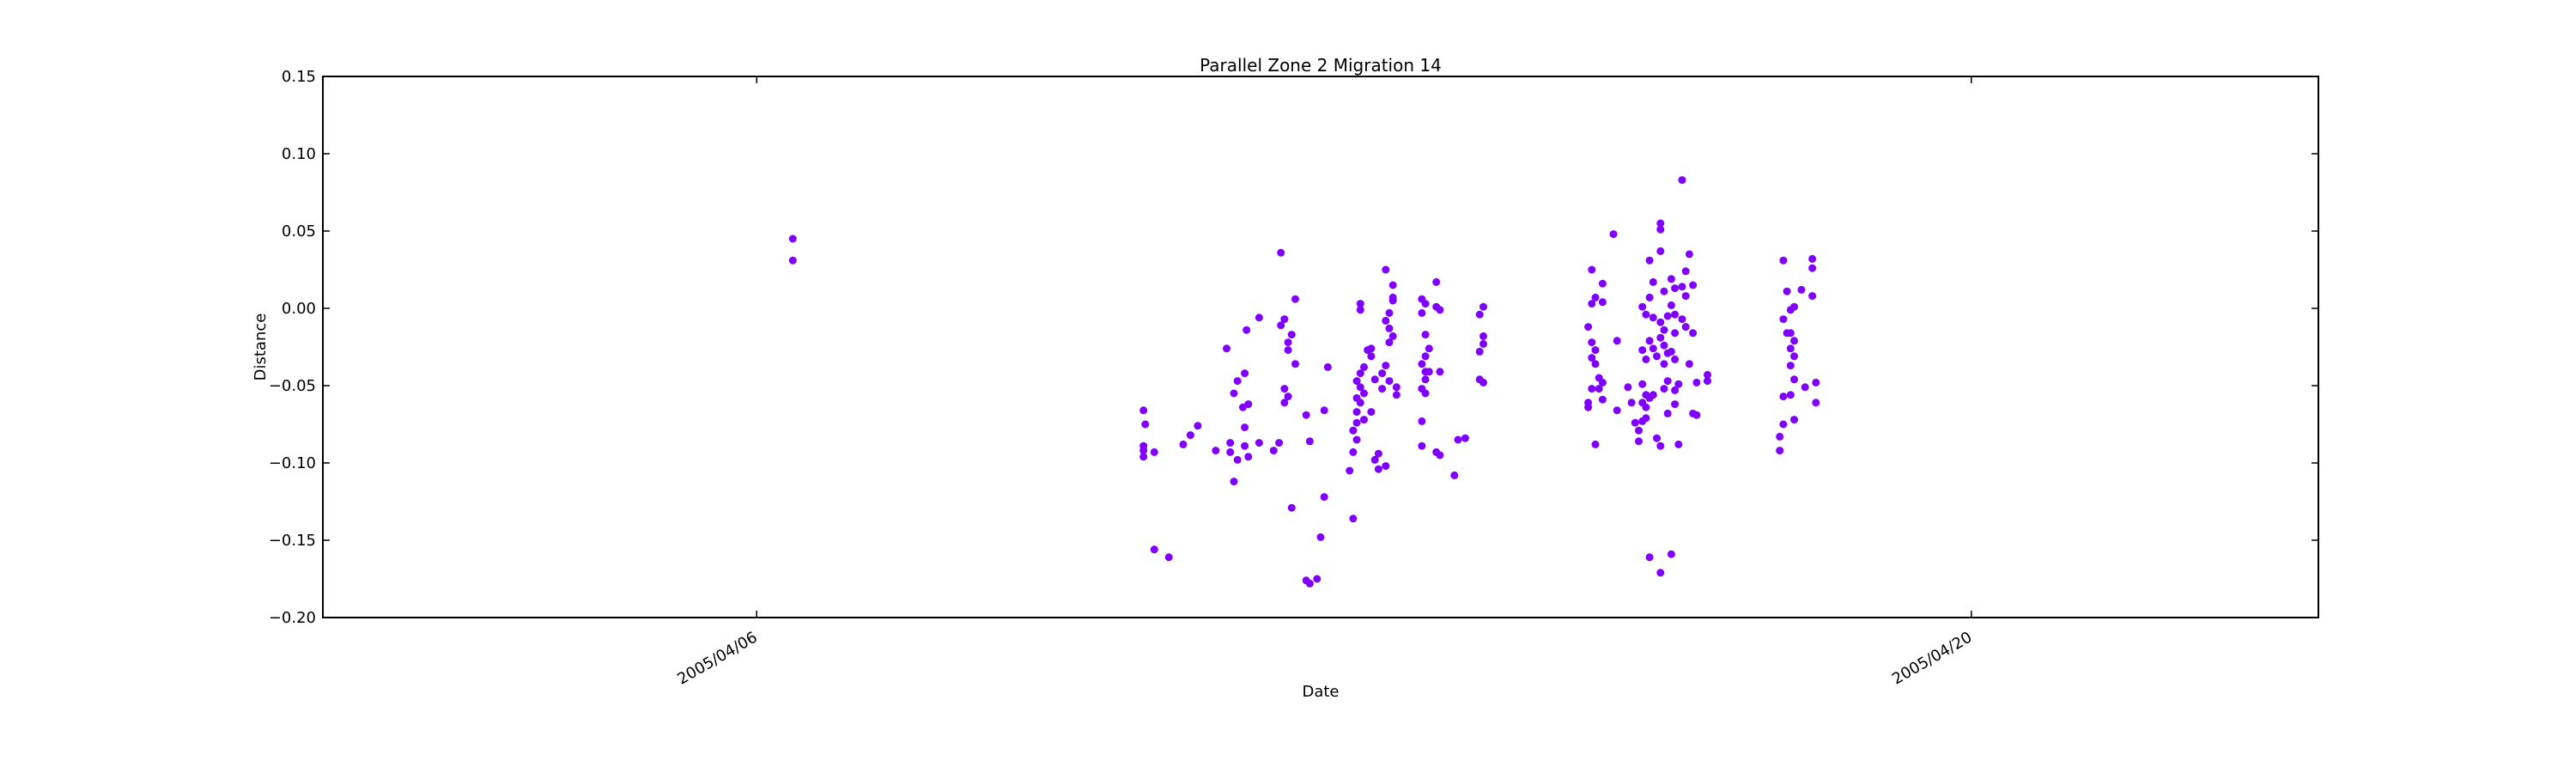  I want to click on y-tick-label: −0.05, so click(292, 386).